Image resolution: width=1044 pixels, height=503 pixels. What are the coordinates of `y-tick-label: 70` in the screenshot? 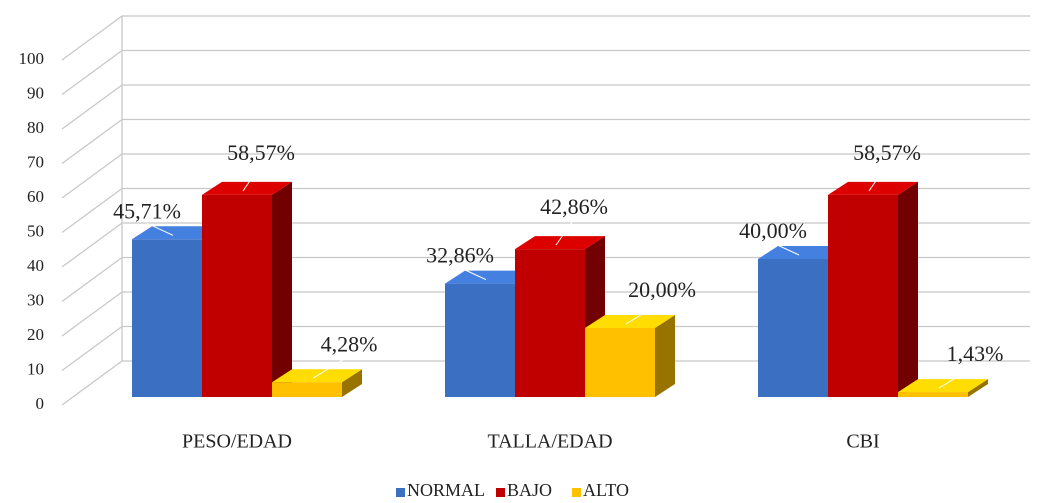 It's located at (35, 161).